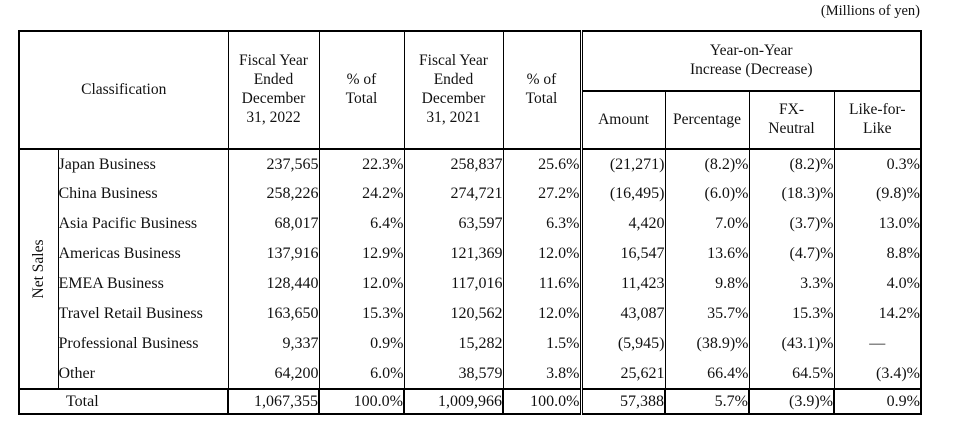 The height and width of the screenshot is (442, 953). What do you see at coordinates (707, 344) in the screenshot?
I see `yoy-percentage-cell: (38.9)%` at bounding box center [707, 344].